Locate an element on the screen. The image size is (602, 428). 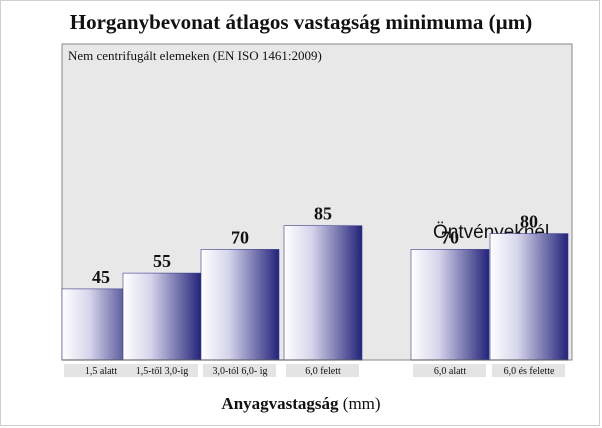
x-axis-label-bold: Anyagvastagság is located at coordinates (280, 403).